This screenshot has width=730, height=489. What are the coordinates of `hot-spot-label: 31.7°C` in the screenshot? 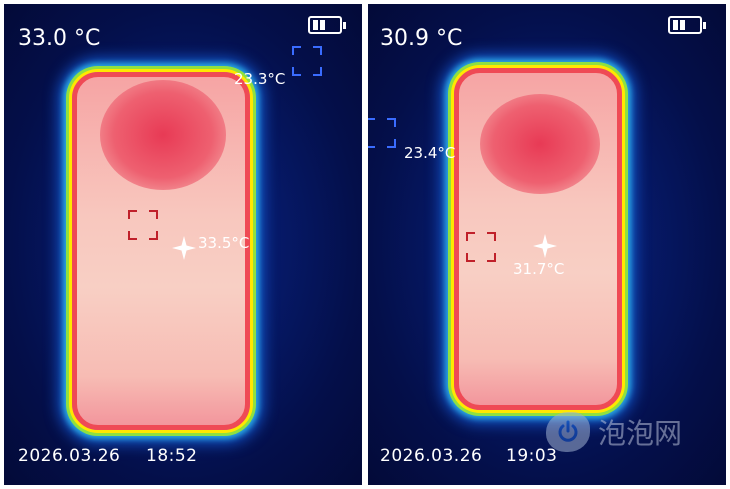 It's located at (539, 269).